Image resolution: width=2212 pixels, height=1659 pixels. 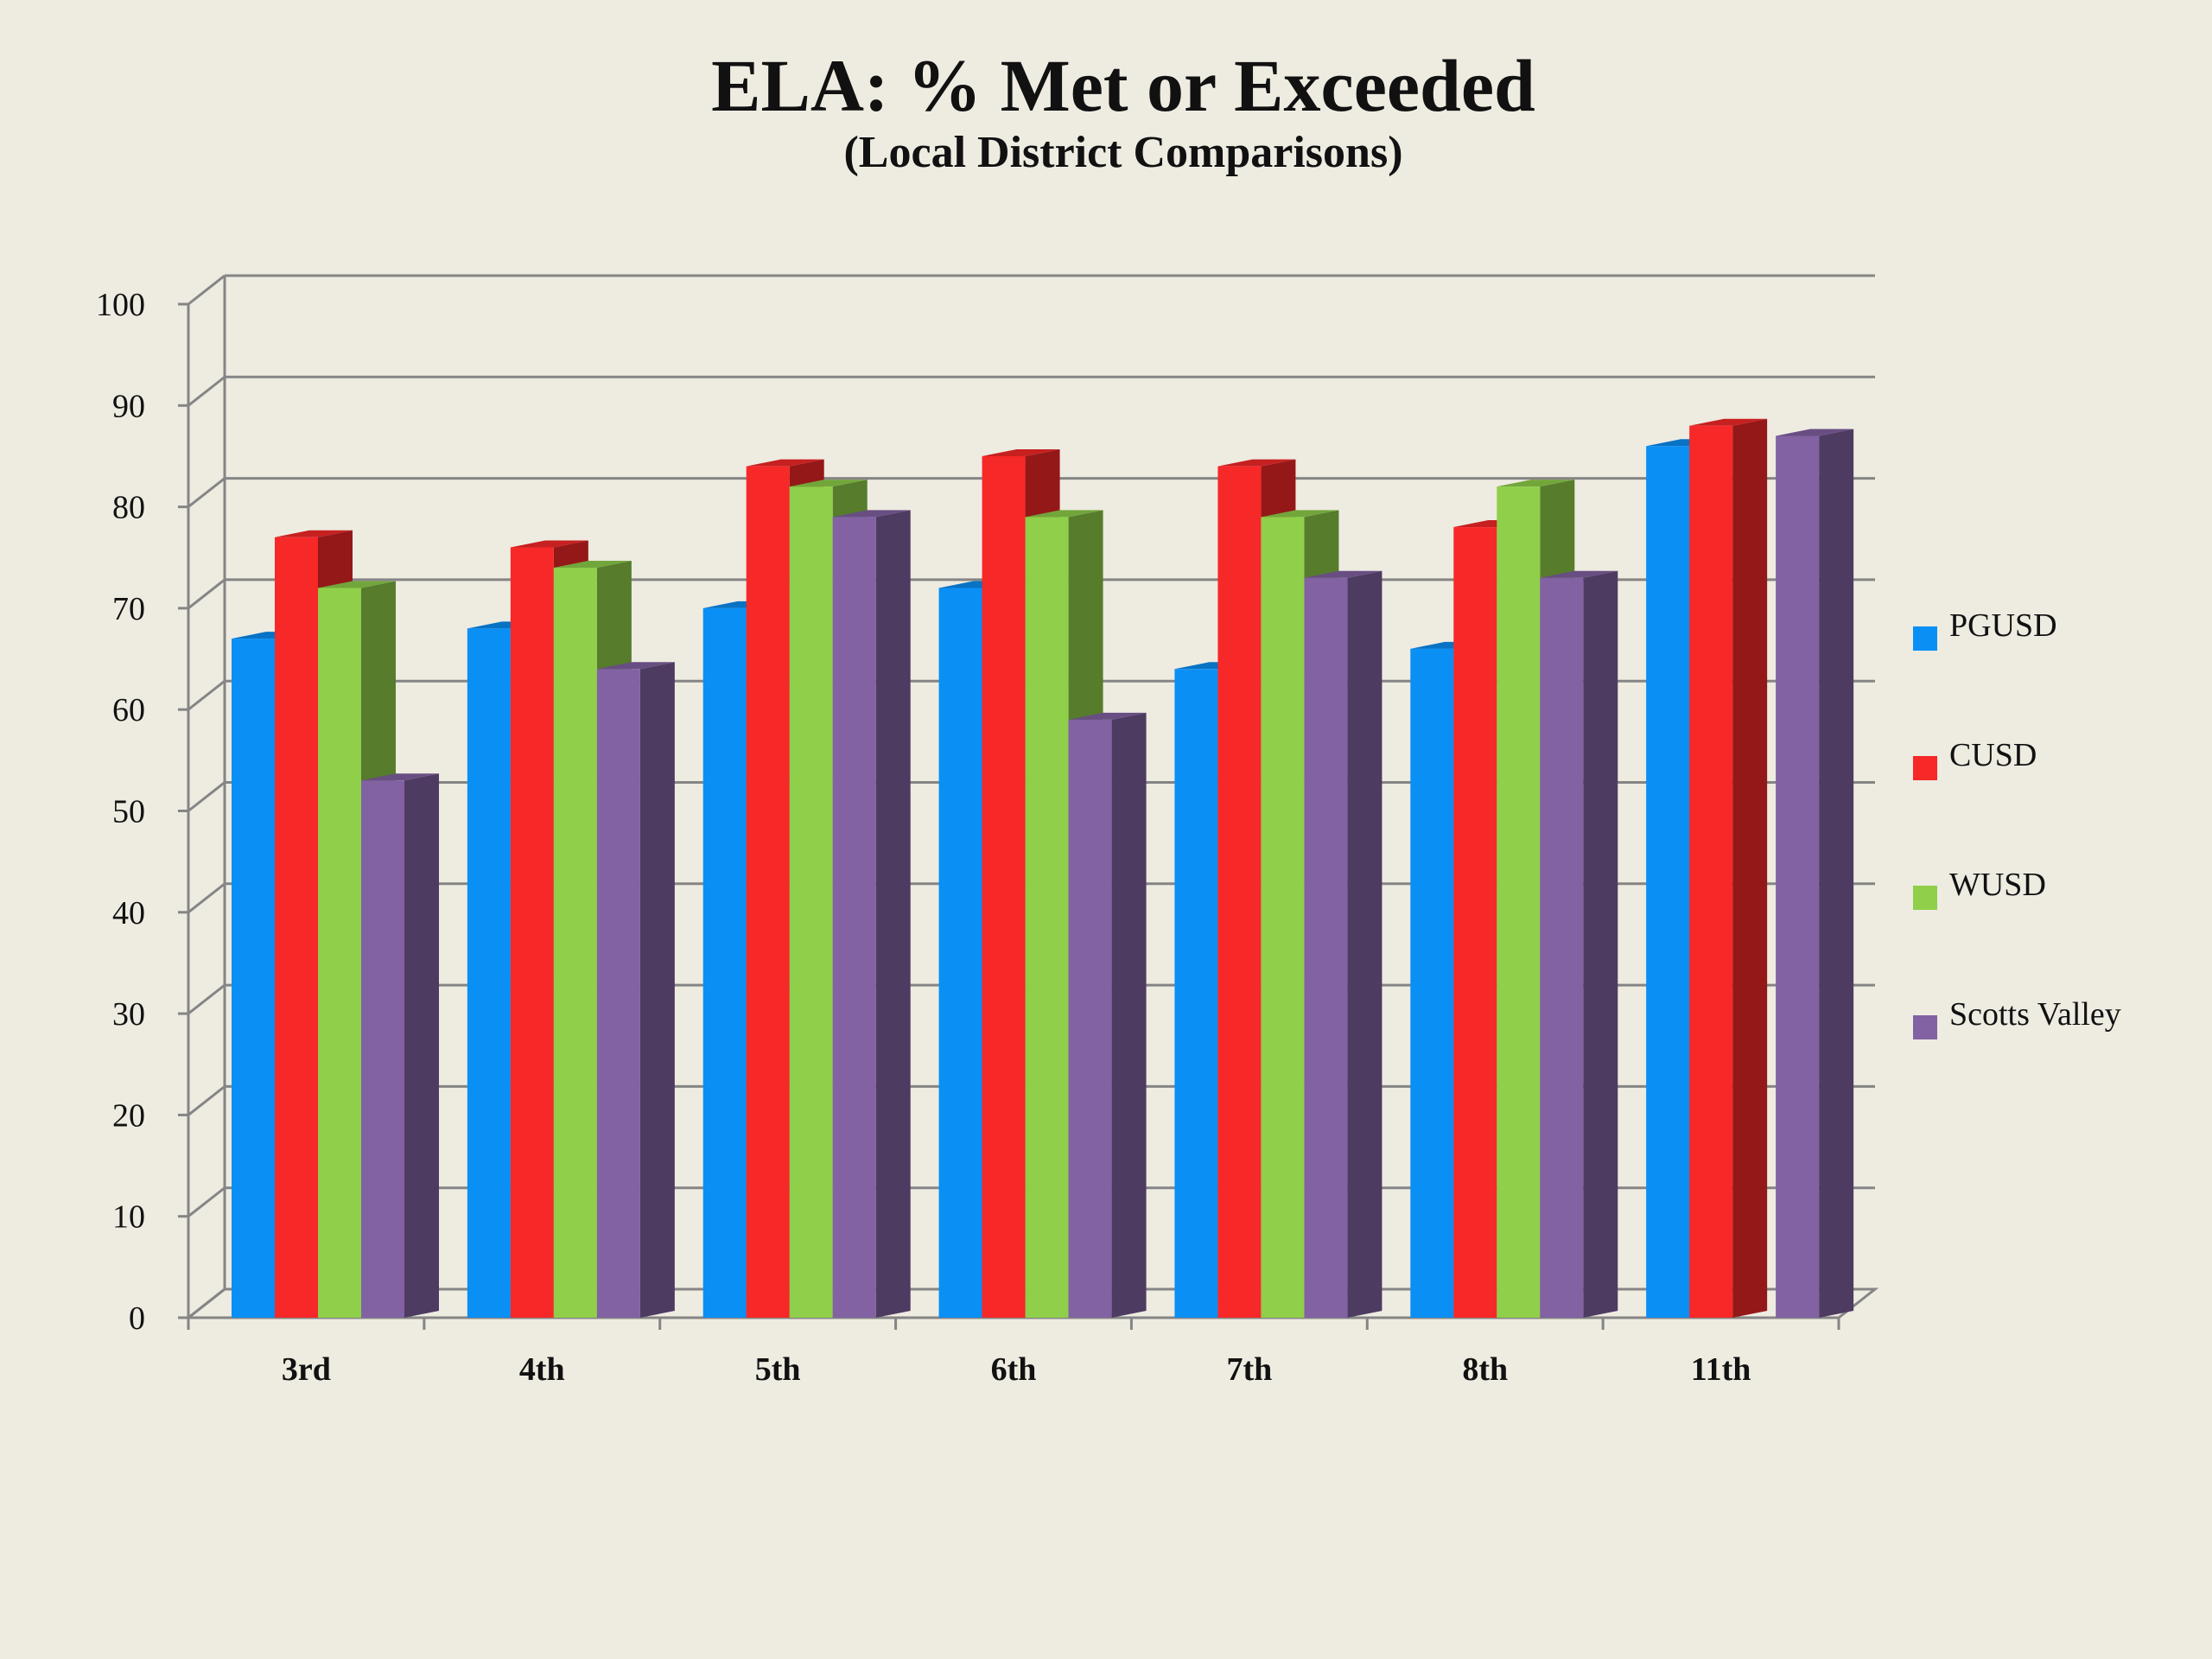 What do you see at coordinates (1997, 885) in the screenshot?
I see `legend-label: WUSD` at bounding box center [1997, 885].